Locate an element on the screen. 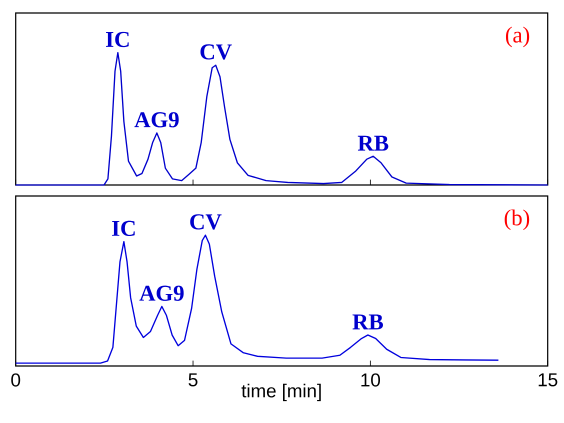  x-tick-label: 5 is located at coordinates (193, 379).